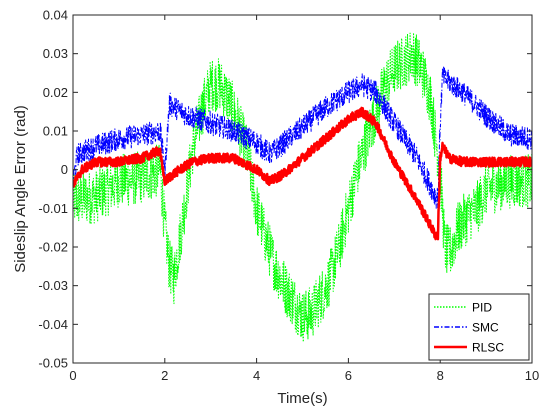 The height and width of the screenshot is (415, 550). I want to click on y-tick-label: -0.05, so click(53, 363).